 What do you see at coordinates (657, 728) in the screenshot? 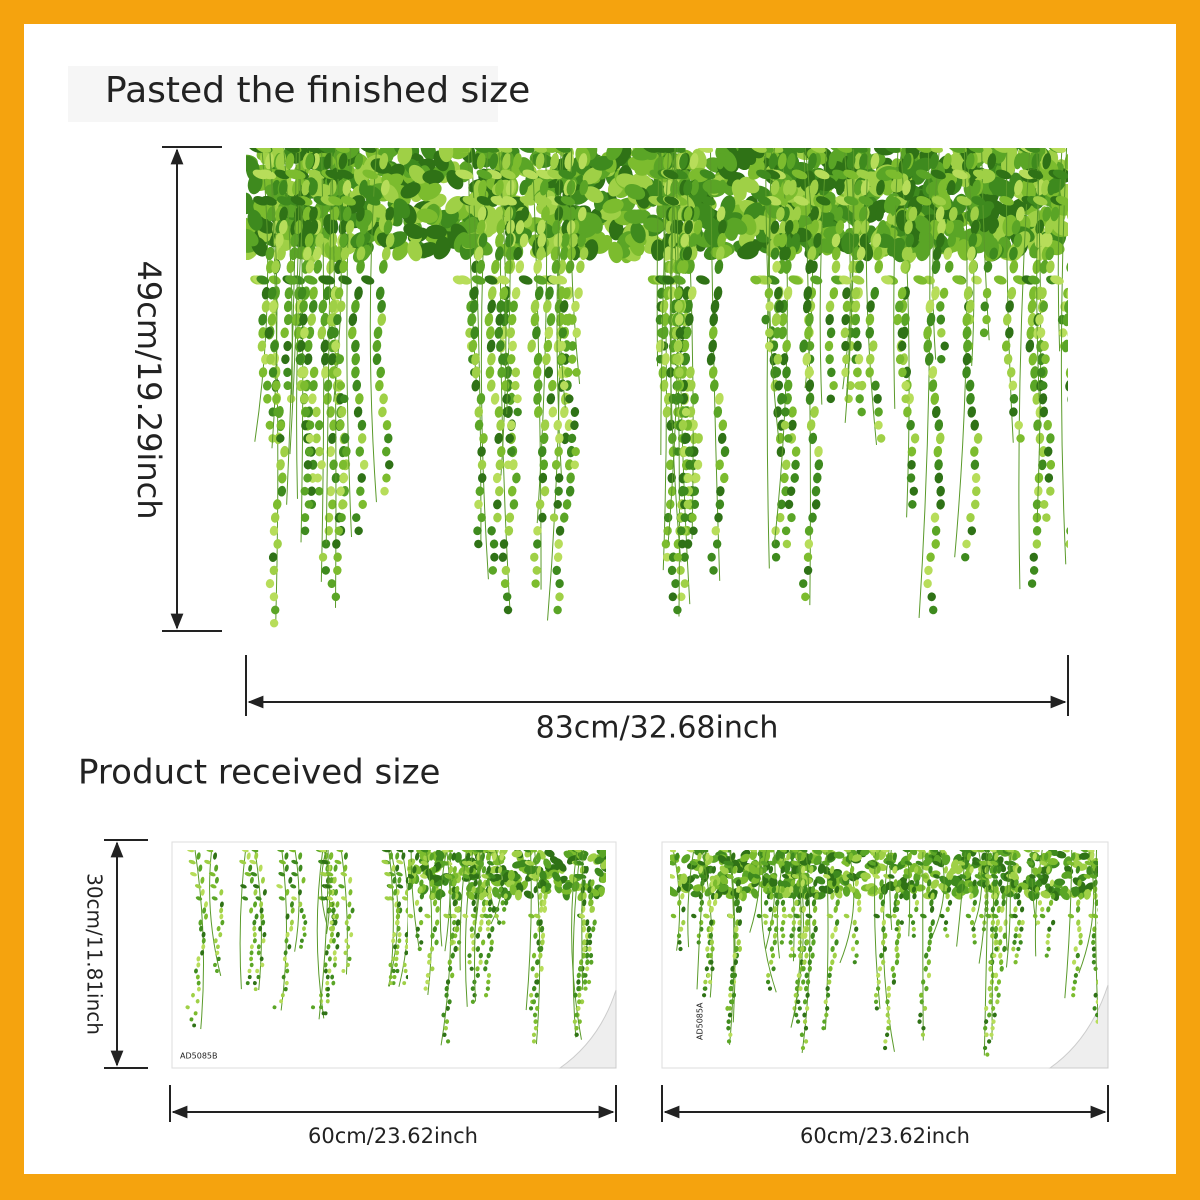
I see `finished-width: 83cm/32.68inch` at bounding box center [657, 728].